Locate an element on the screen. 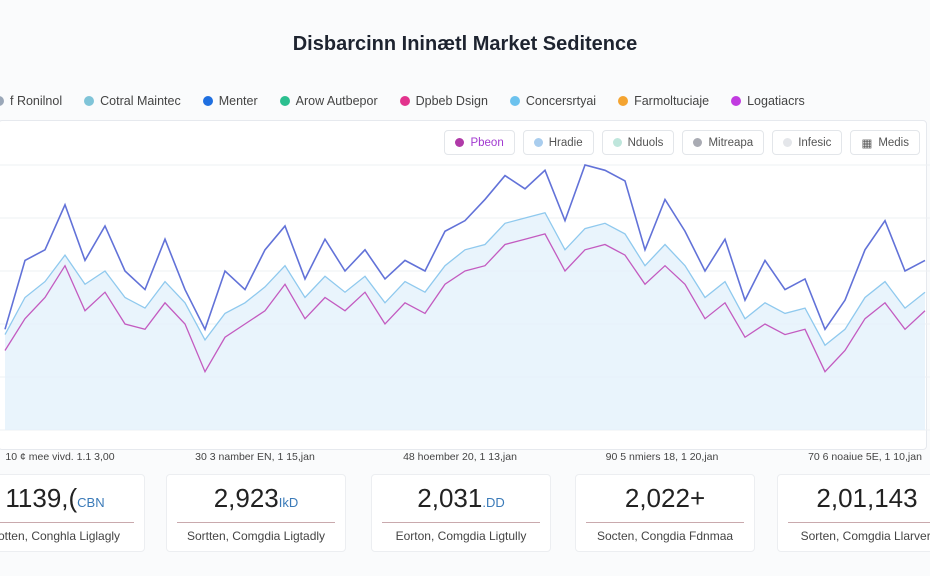  chart-title: Disbarcinn Ininætl Market Seditence is located at coordinates (465, 44).